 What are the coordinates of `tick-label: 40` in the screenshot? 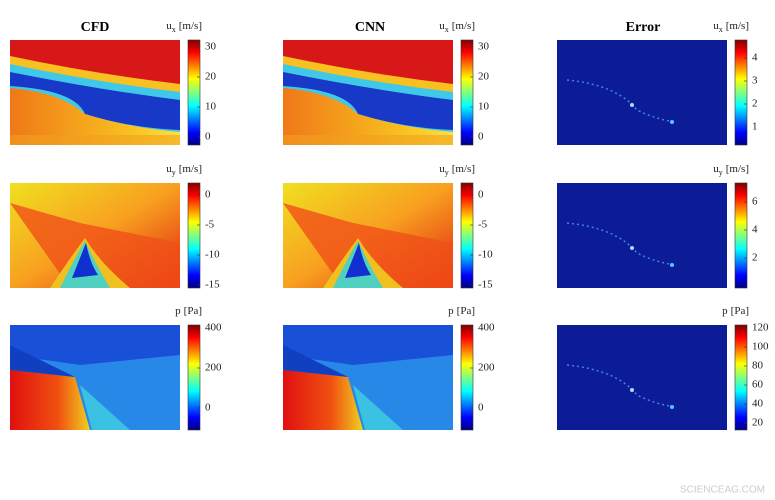 It's located at (758, 404).